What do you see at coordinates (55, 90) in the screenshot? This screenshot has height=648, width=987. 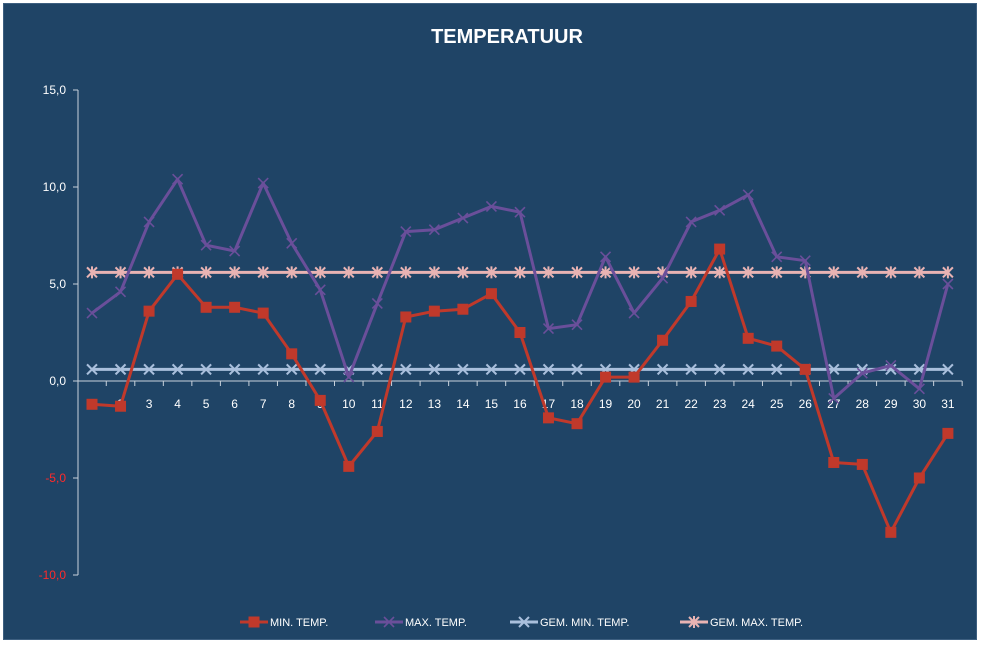 I see `y-tick-label: 15,0` at bounding box center [55, 90].